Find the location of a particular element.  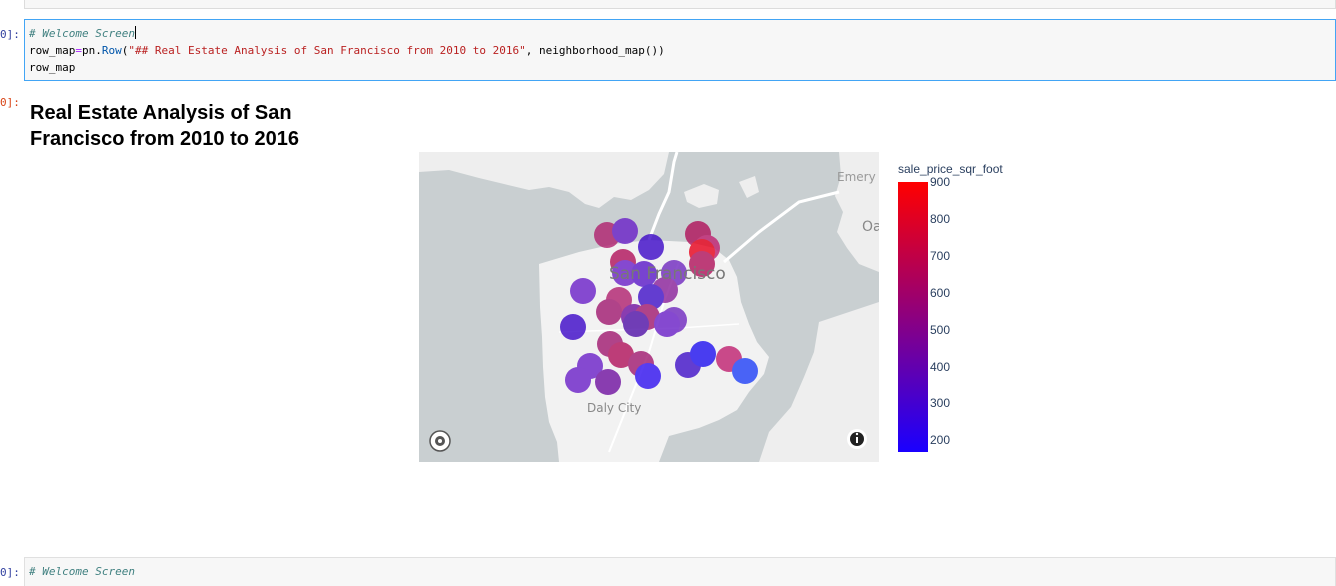

code-op: = is located at coordinates (78, 50).